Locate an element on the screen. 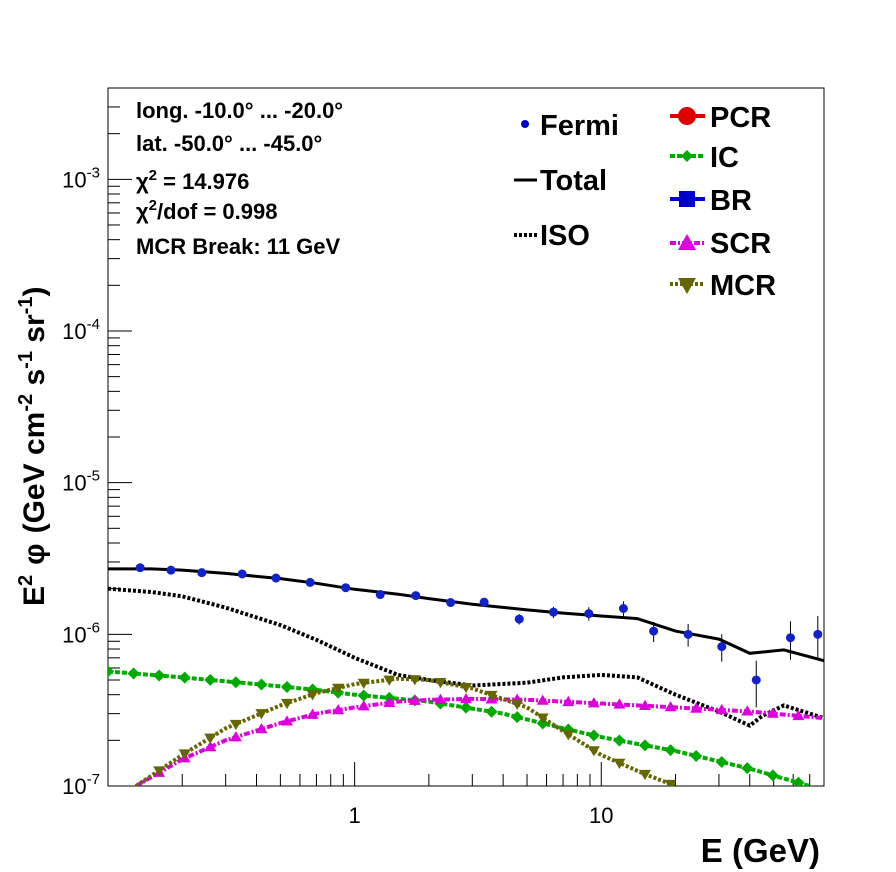  legend-mcr-marker is located at coordinates (687, 286).